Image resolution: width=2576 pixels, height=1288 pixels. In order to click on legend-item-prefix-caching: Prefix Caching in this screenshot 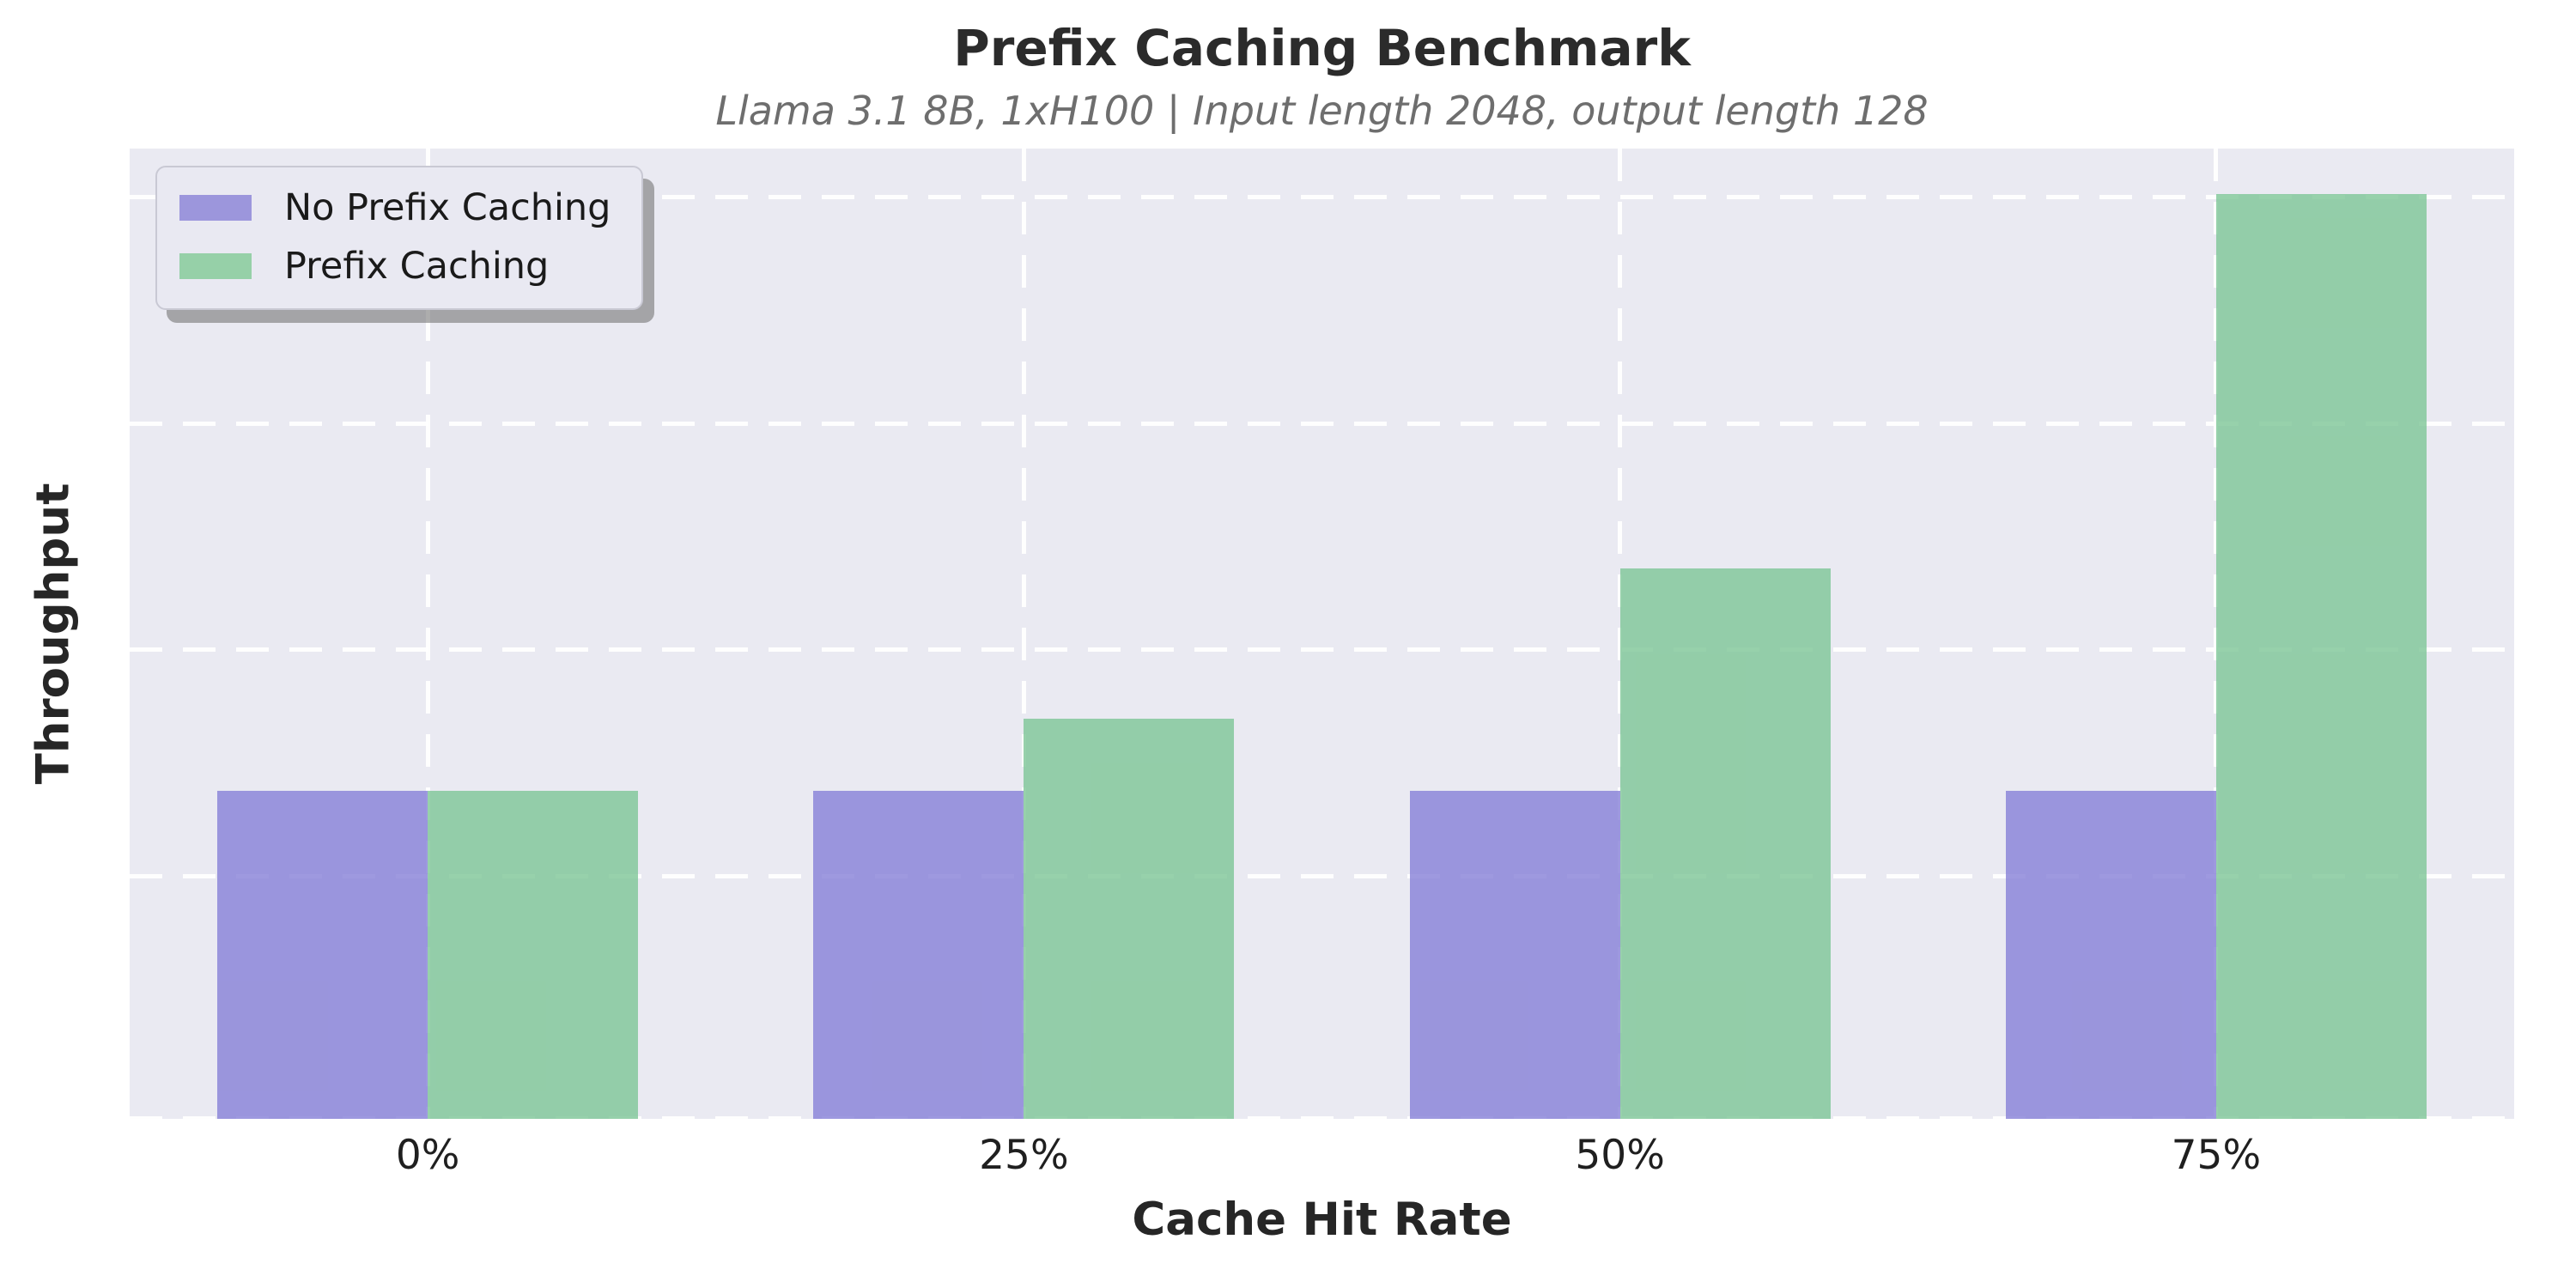, I will do `click(395, 266)`.